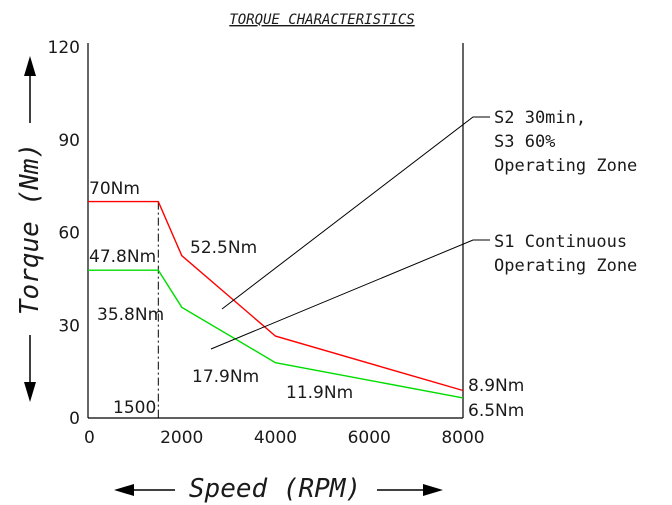  I want to click on zone-label-s2: Operating Zone, so click(565, 166).